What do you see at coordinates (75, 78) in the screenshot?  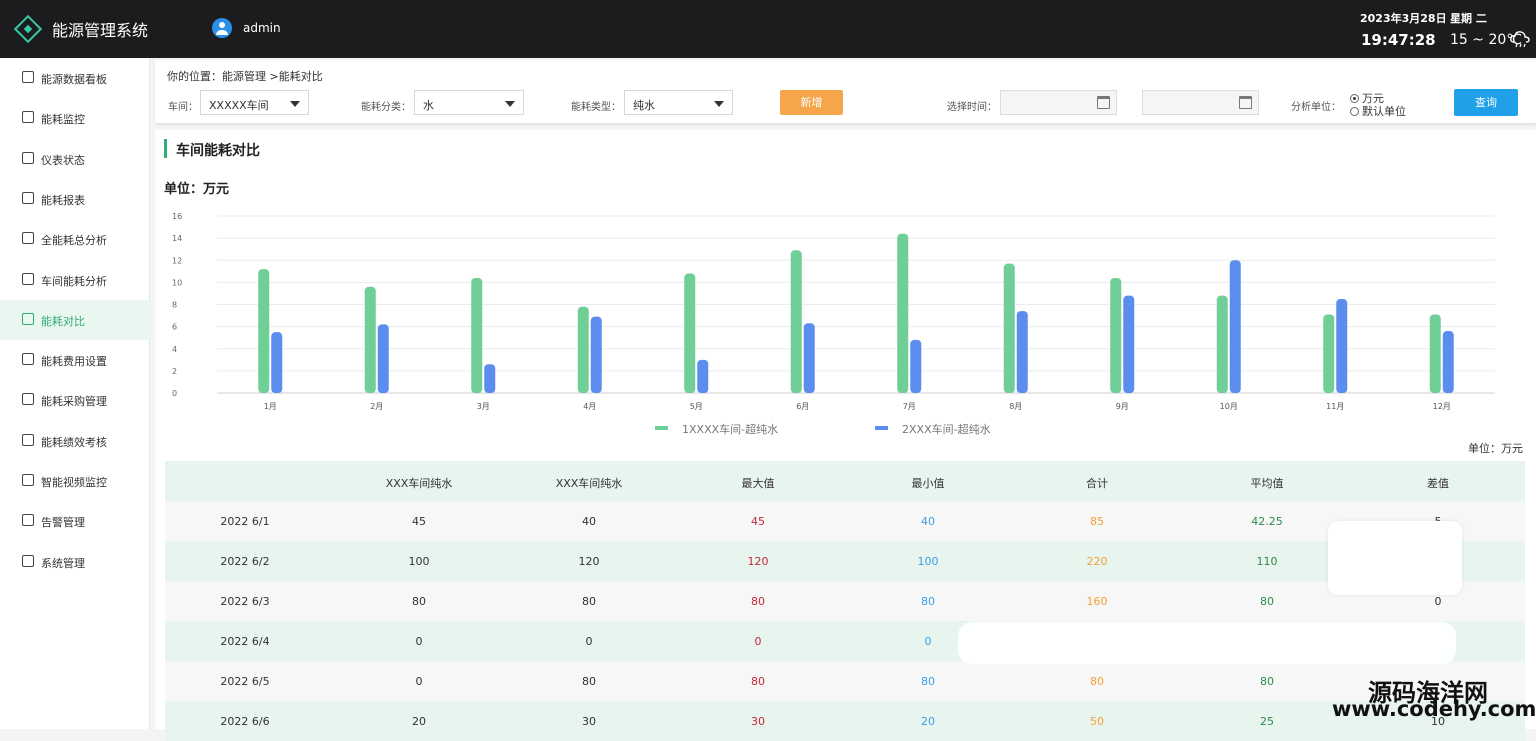 I see `sidebar-item: 能源数据看板` at bounding box center [75, 78].